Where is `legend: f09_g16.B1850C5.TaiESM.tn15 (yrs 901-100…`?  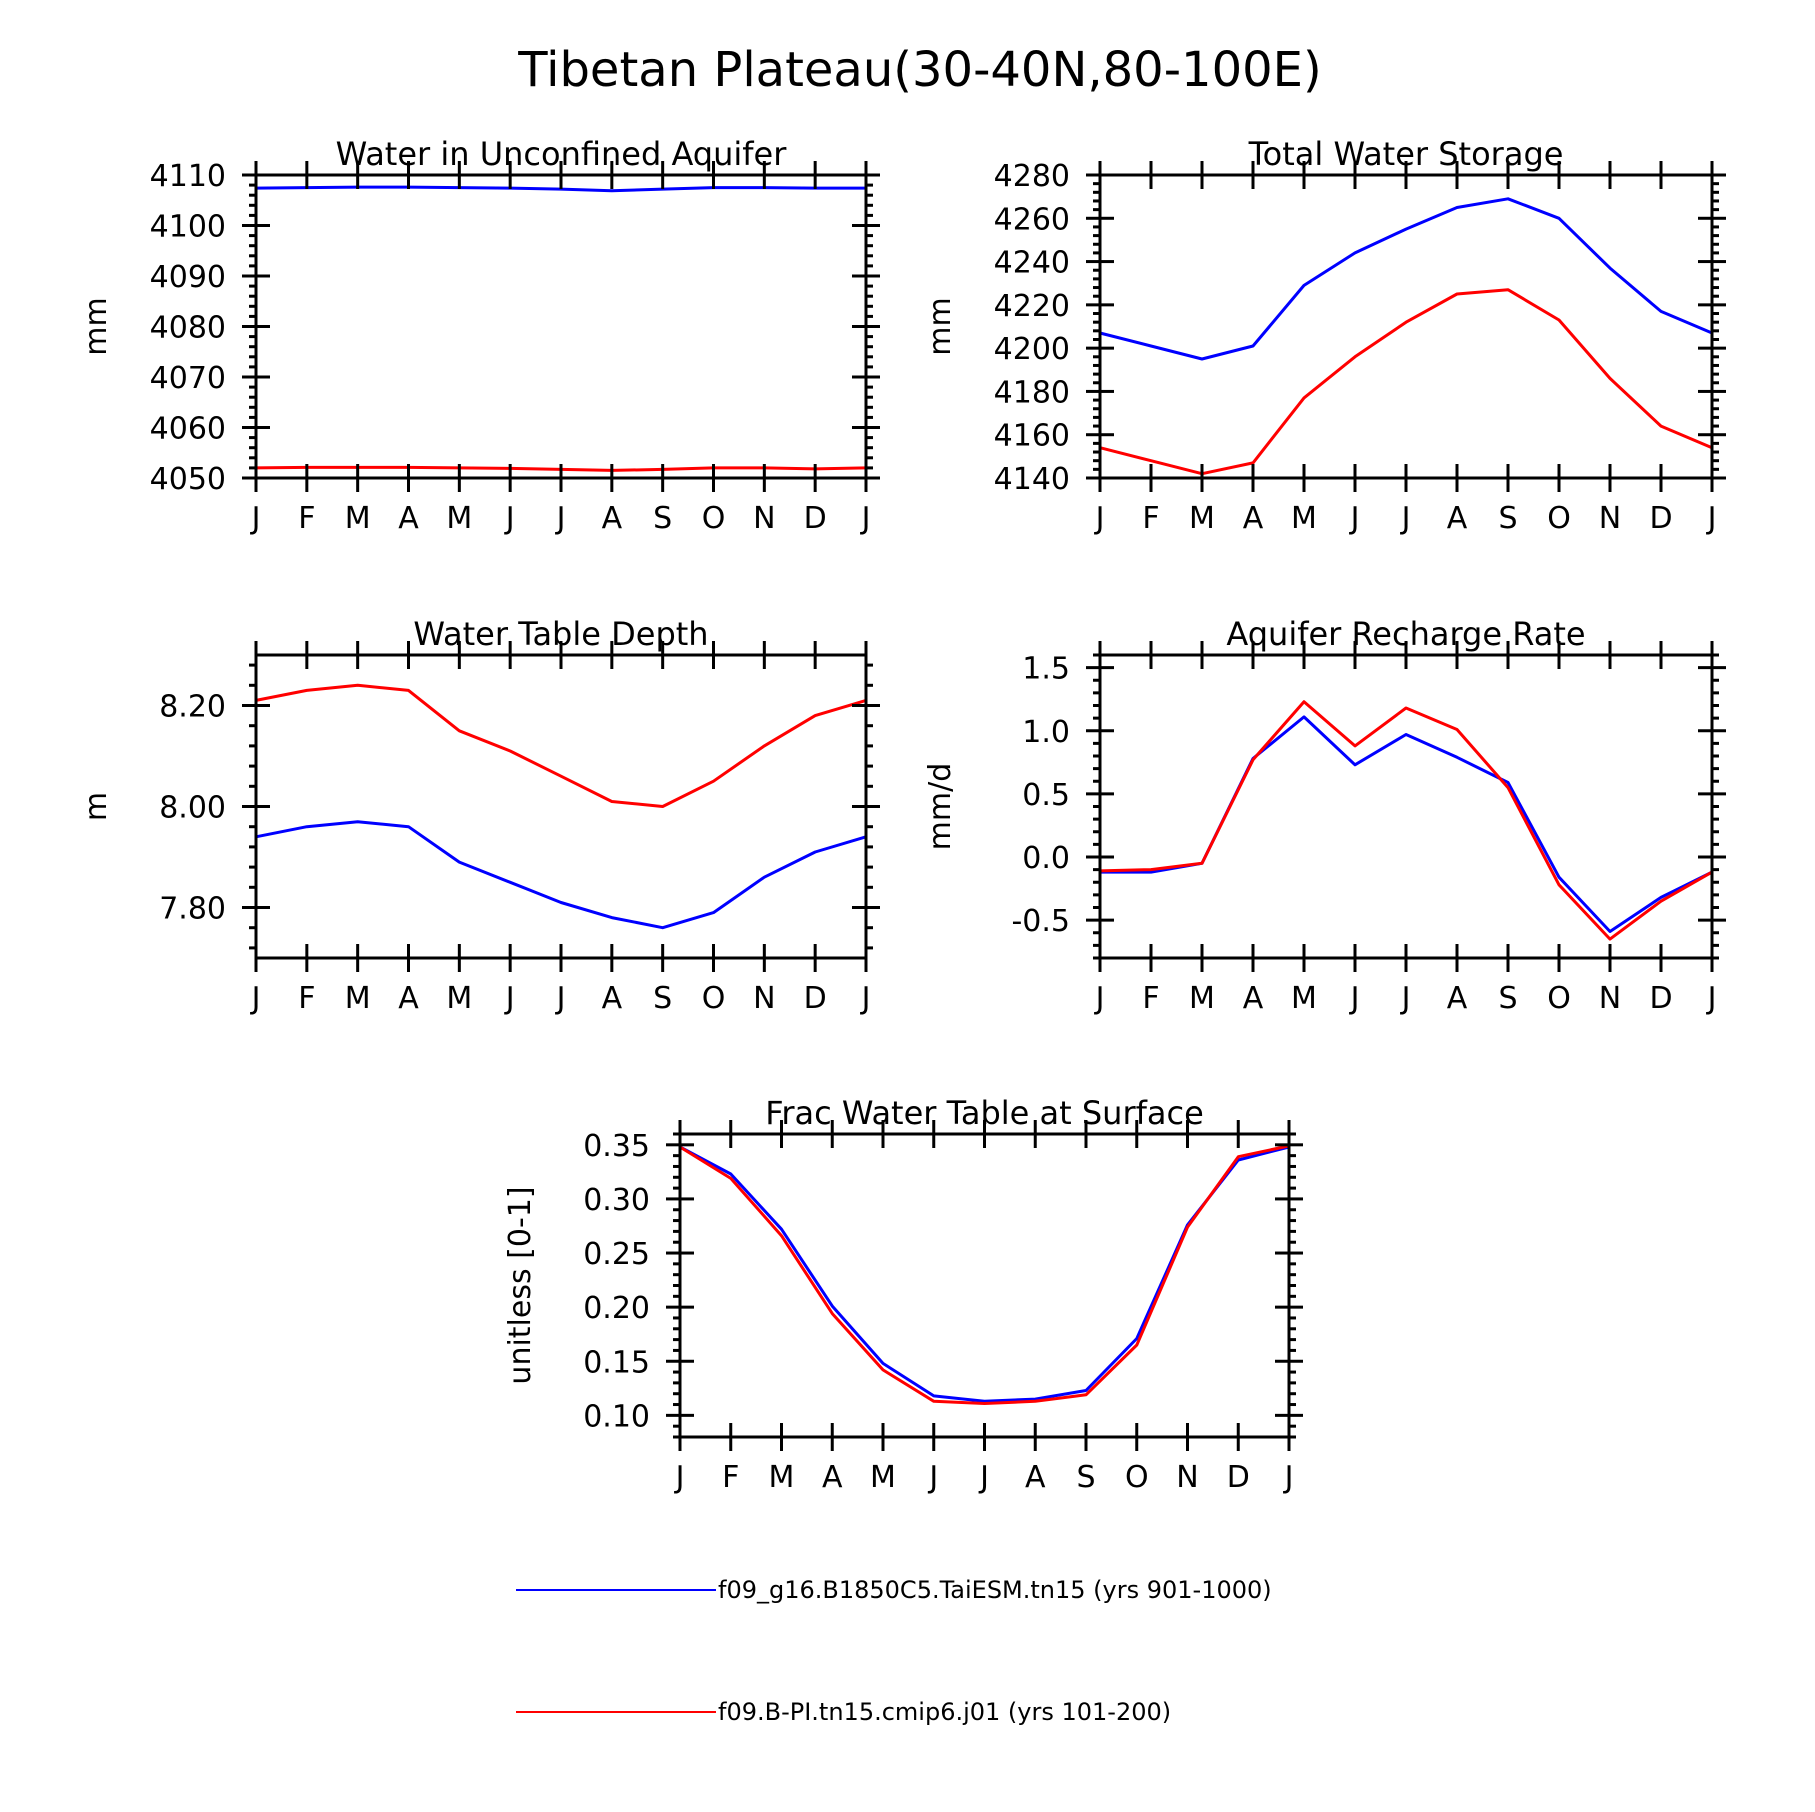
legend: f09_g16.B1850C5.TaiESM.tn15 (yrs 901-100… is located at coordinates (894, 1651).